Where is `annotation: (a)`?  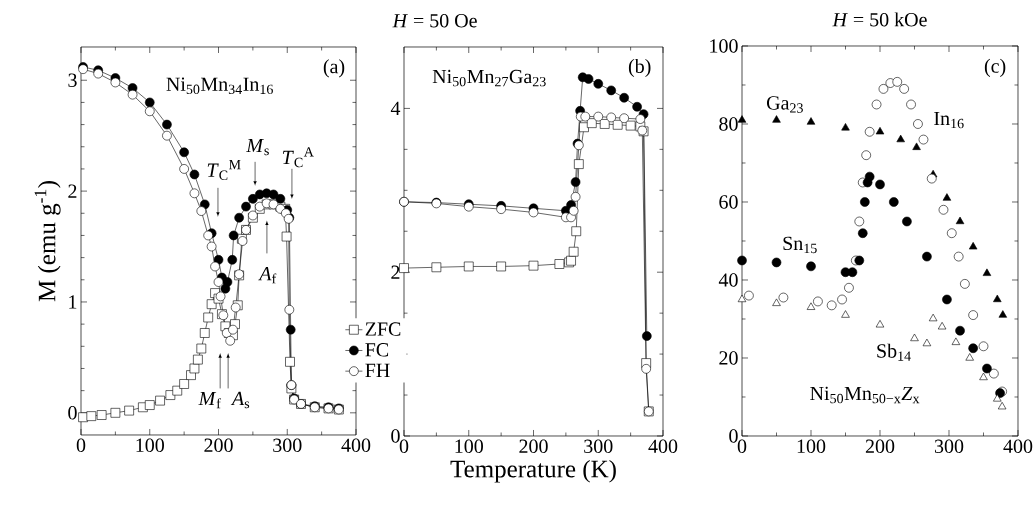 annotation: (a) is located at coordinates (334, 68).